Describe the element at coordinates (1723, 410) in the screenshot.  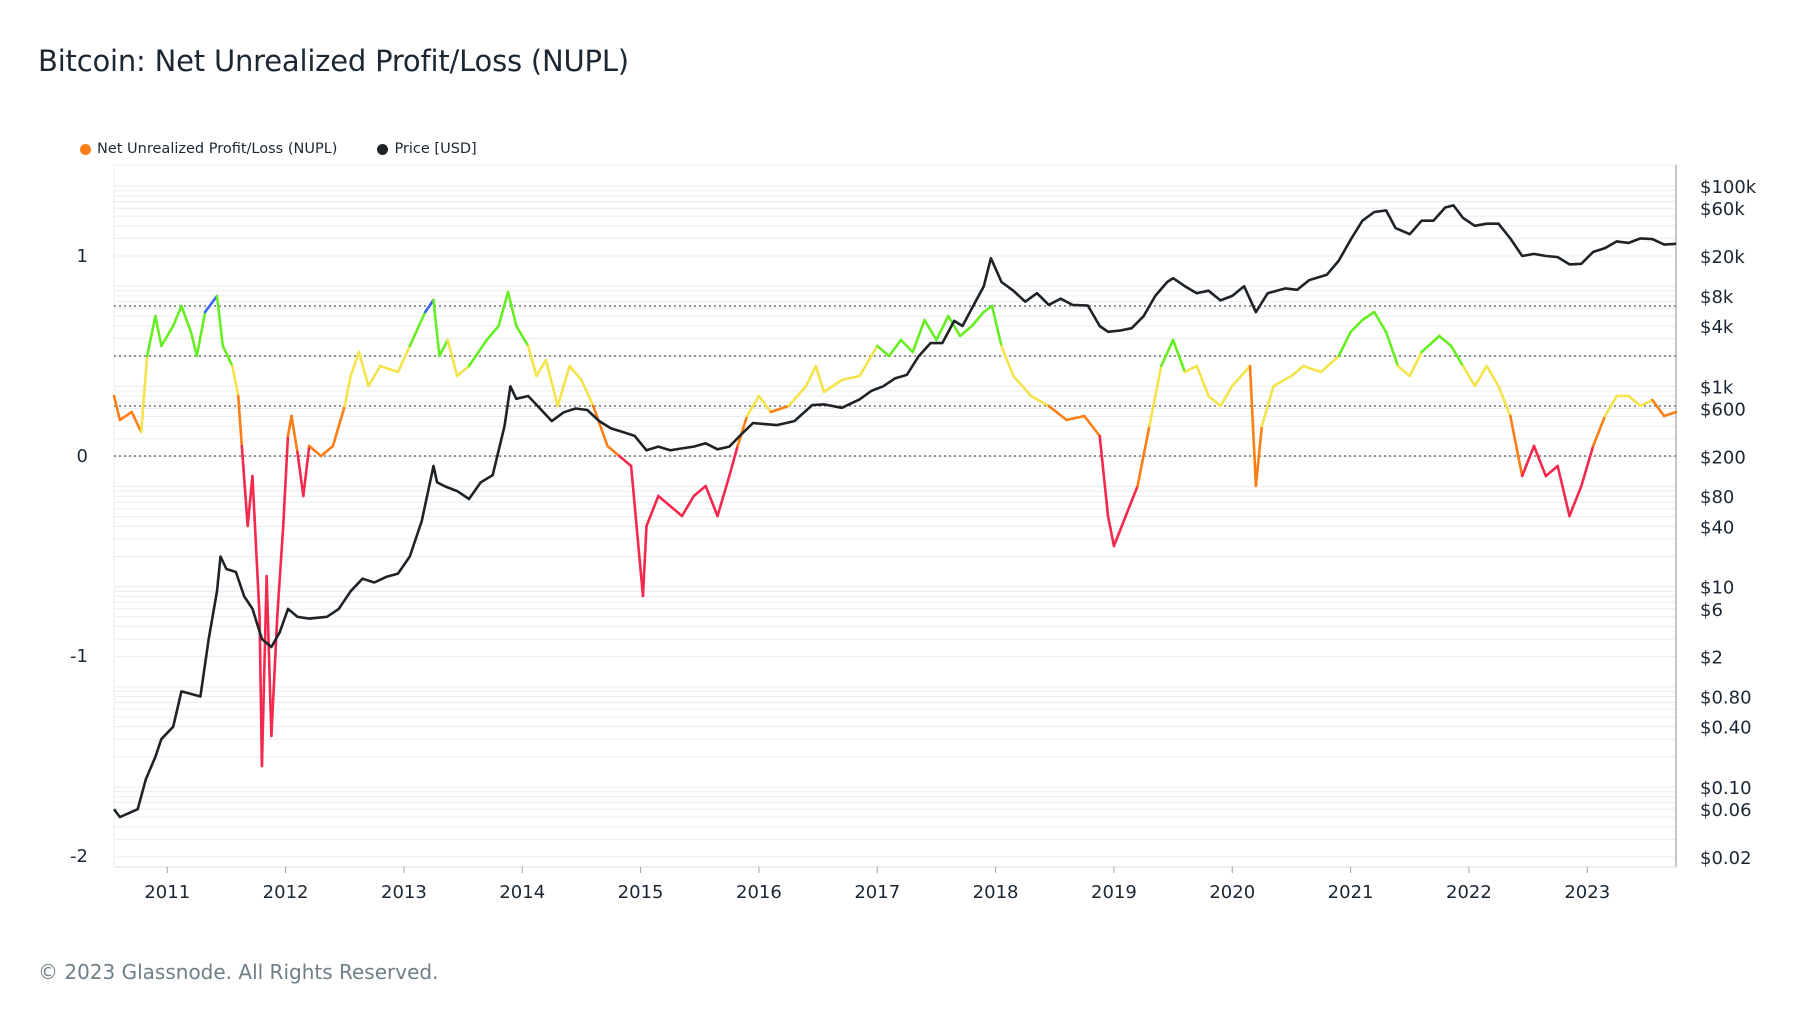
I see `y-right-tick-label: $600` at that location.